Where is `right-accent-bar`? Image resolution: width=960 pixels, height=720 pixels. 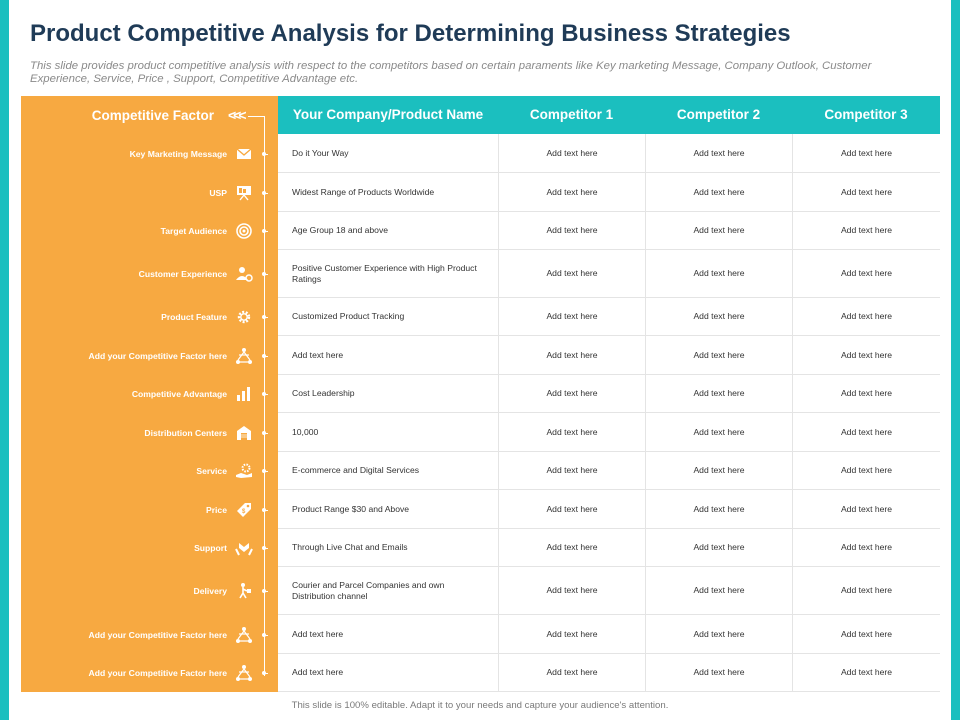
right-accent-bar is located at coordinates (955, 360).